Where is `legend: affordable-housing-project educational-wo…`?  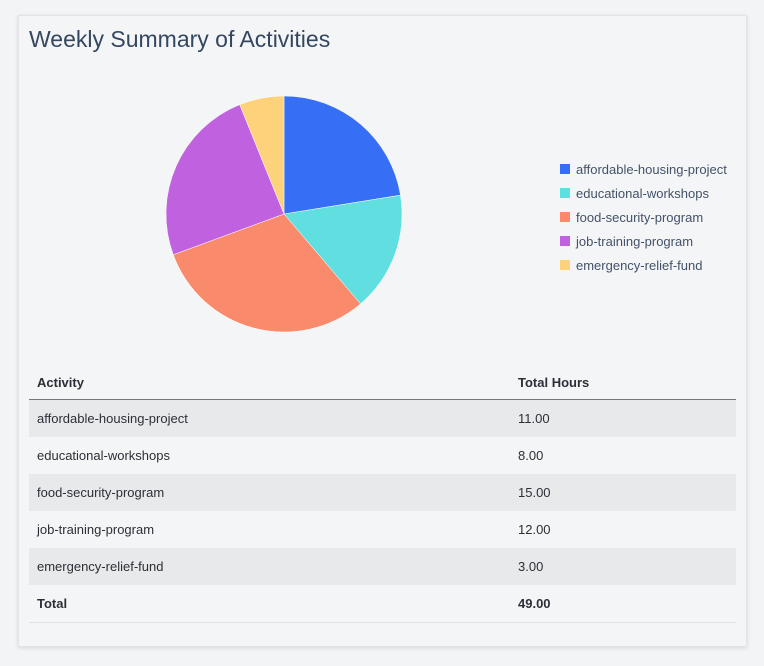
legend: affordable-housing-project educational-wo… is located at coordinates (643, 217).